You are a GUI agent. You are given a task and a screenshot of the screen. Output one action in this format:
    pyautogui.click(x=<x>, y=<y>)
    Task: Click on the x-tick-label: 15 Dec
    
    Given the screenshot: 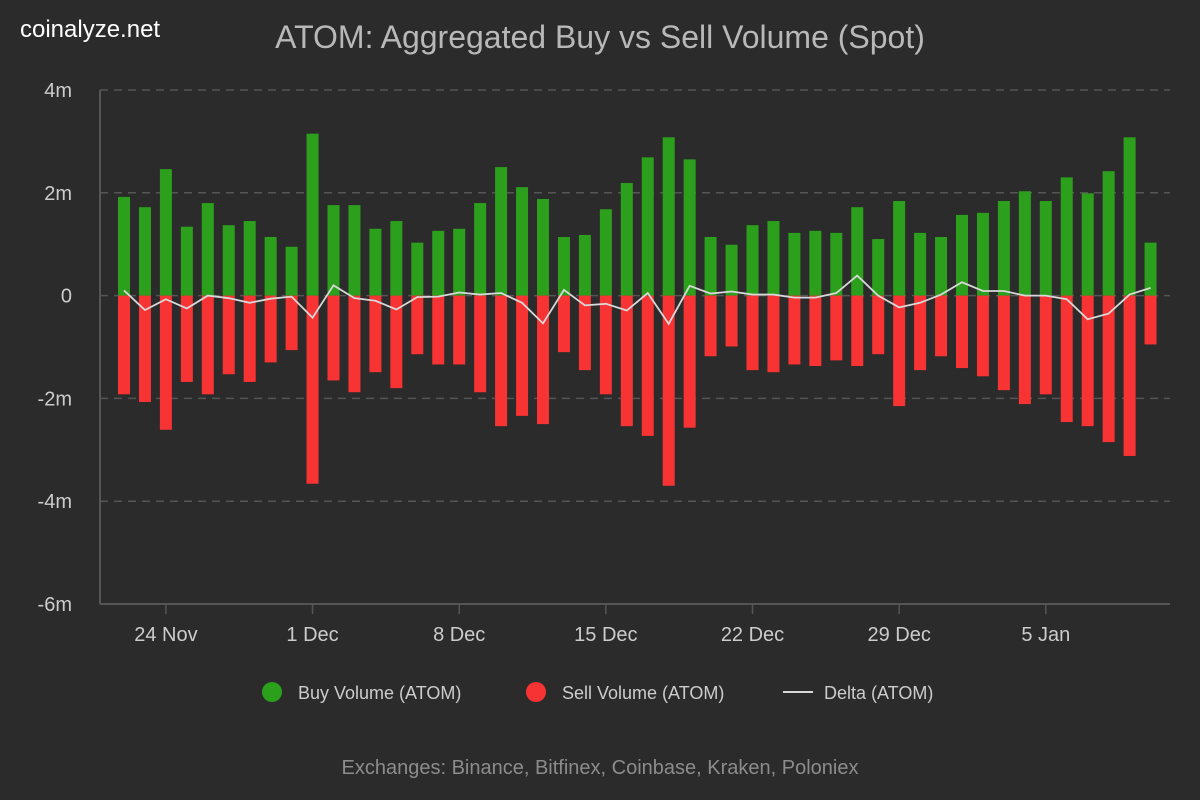 What is the action you would take?
    pyautogui.click(x=605, y=635)
    